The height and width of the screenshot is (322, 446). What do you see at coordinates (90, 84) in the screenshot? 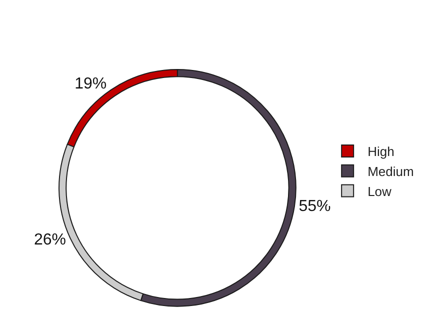
I see `data-label: 19%` at bounding box center [90, 84].